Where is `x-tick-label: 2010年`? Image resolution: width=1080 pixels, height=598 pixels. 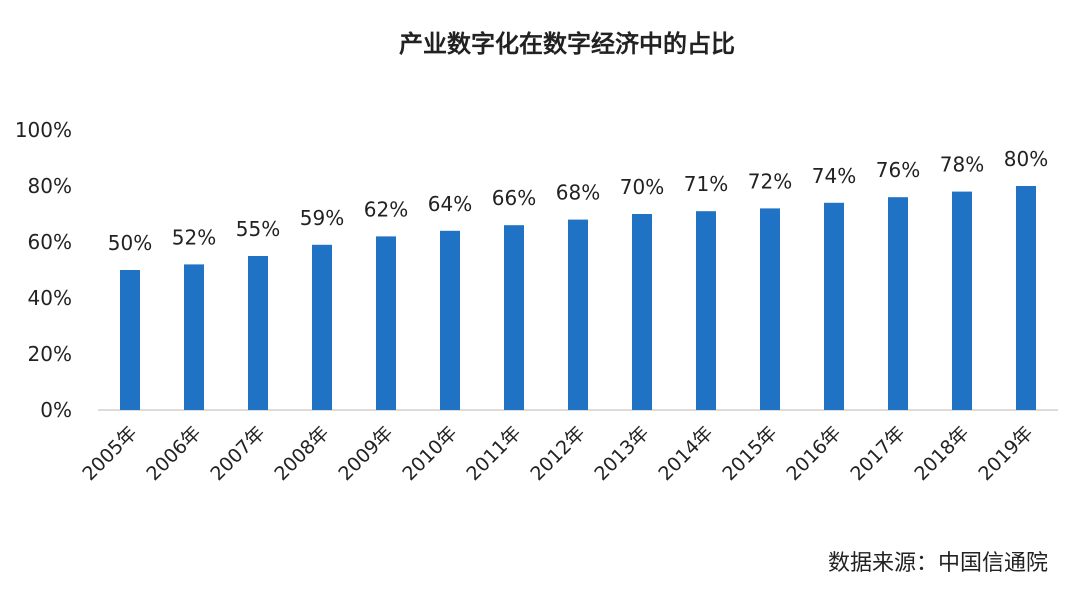 x-tick-label: 2010年 is located at coordinates (429, 453).